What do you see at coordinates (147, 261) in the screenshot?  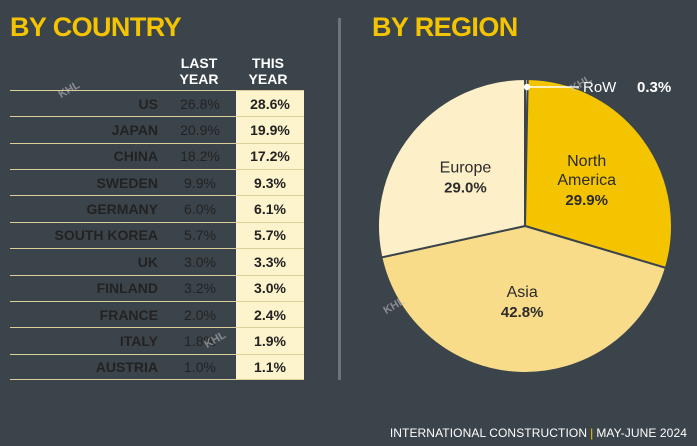 I see `country-name: UK` at bounding box center [147, 261].